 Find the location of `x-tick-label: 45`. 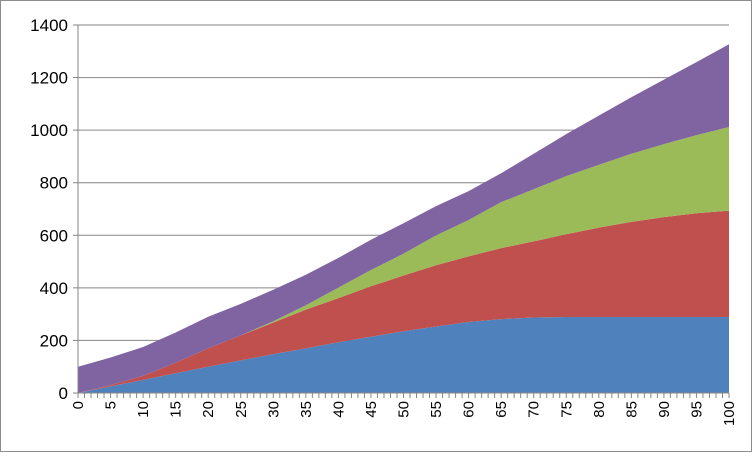

x-tick-label: 45 is located at coordinates (371, 409).